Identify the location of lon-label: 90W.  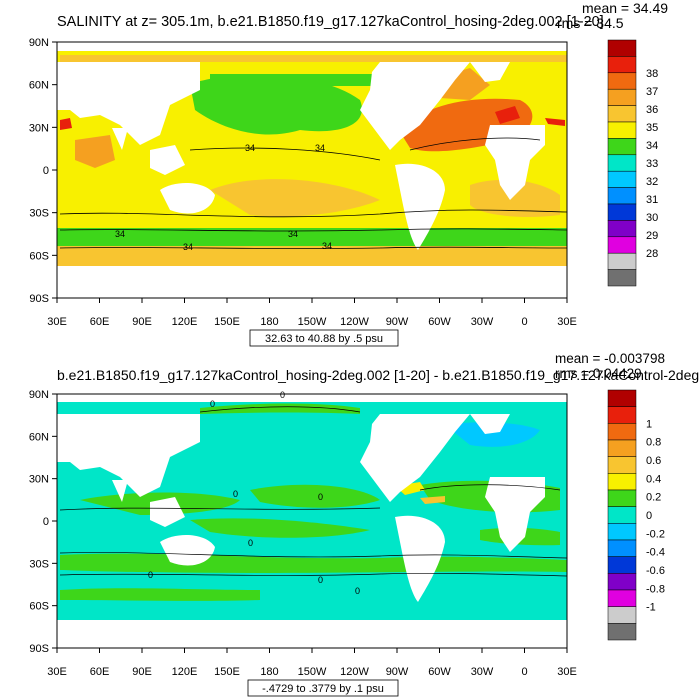
(397, 672).